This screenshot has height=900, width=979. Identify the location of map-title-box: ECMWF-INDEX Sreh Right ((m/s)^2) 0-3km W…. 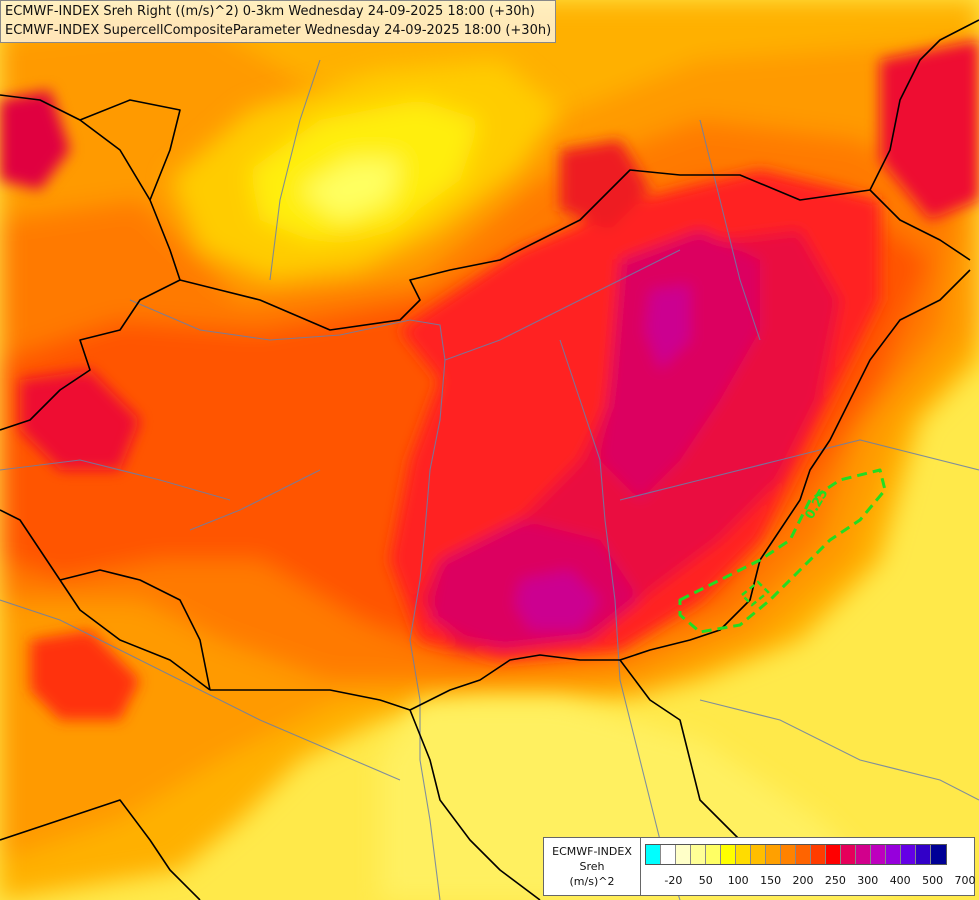
(278, 21).